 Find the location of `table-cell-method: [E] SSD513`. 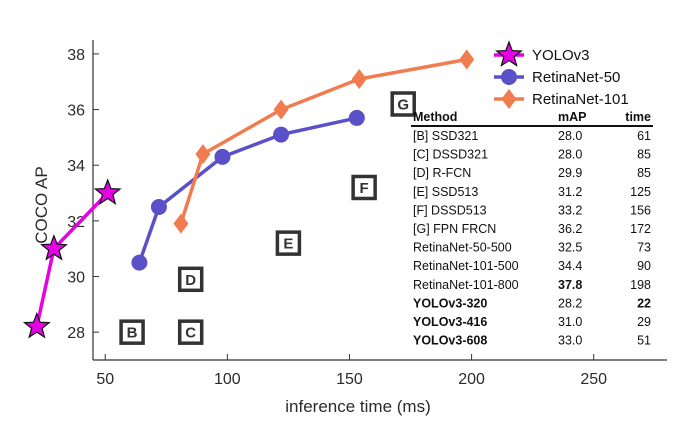

table-cell-method: [E] SSD513 is located at coordinates (445, 192).